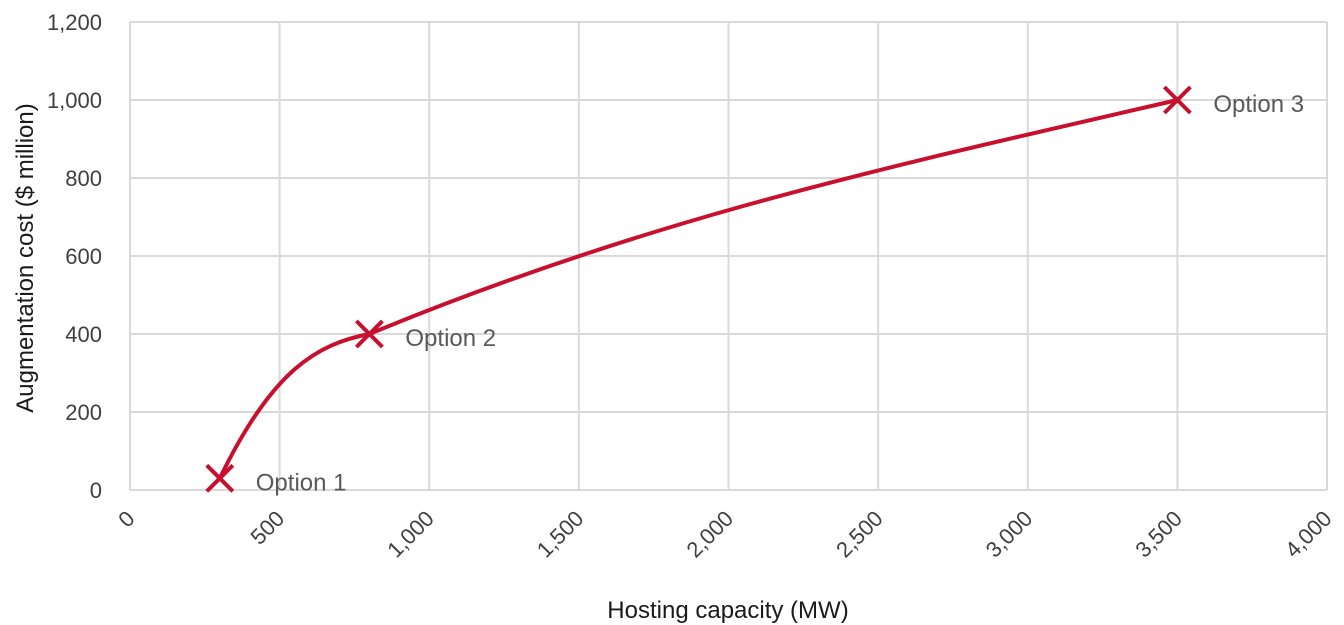  What do you see at coordinates (96, 490) in the screenshot?
I see `y-tick-label: 0` at bounding box center [96, 490].